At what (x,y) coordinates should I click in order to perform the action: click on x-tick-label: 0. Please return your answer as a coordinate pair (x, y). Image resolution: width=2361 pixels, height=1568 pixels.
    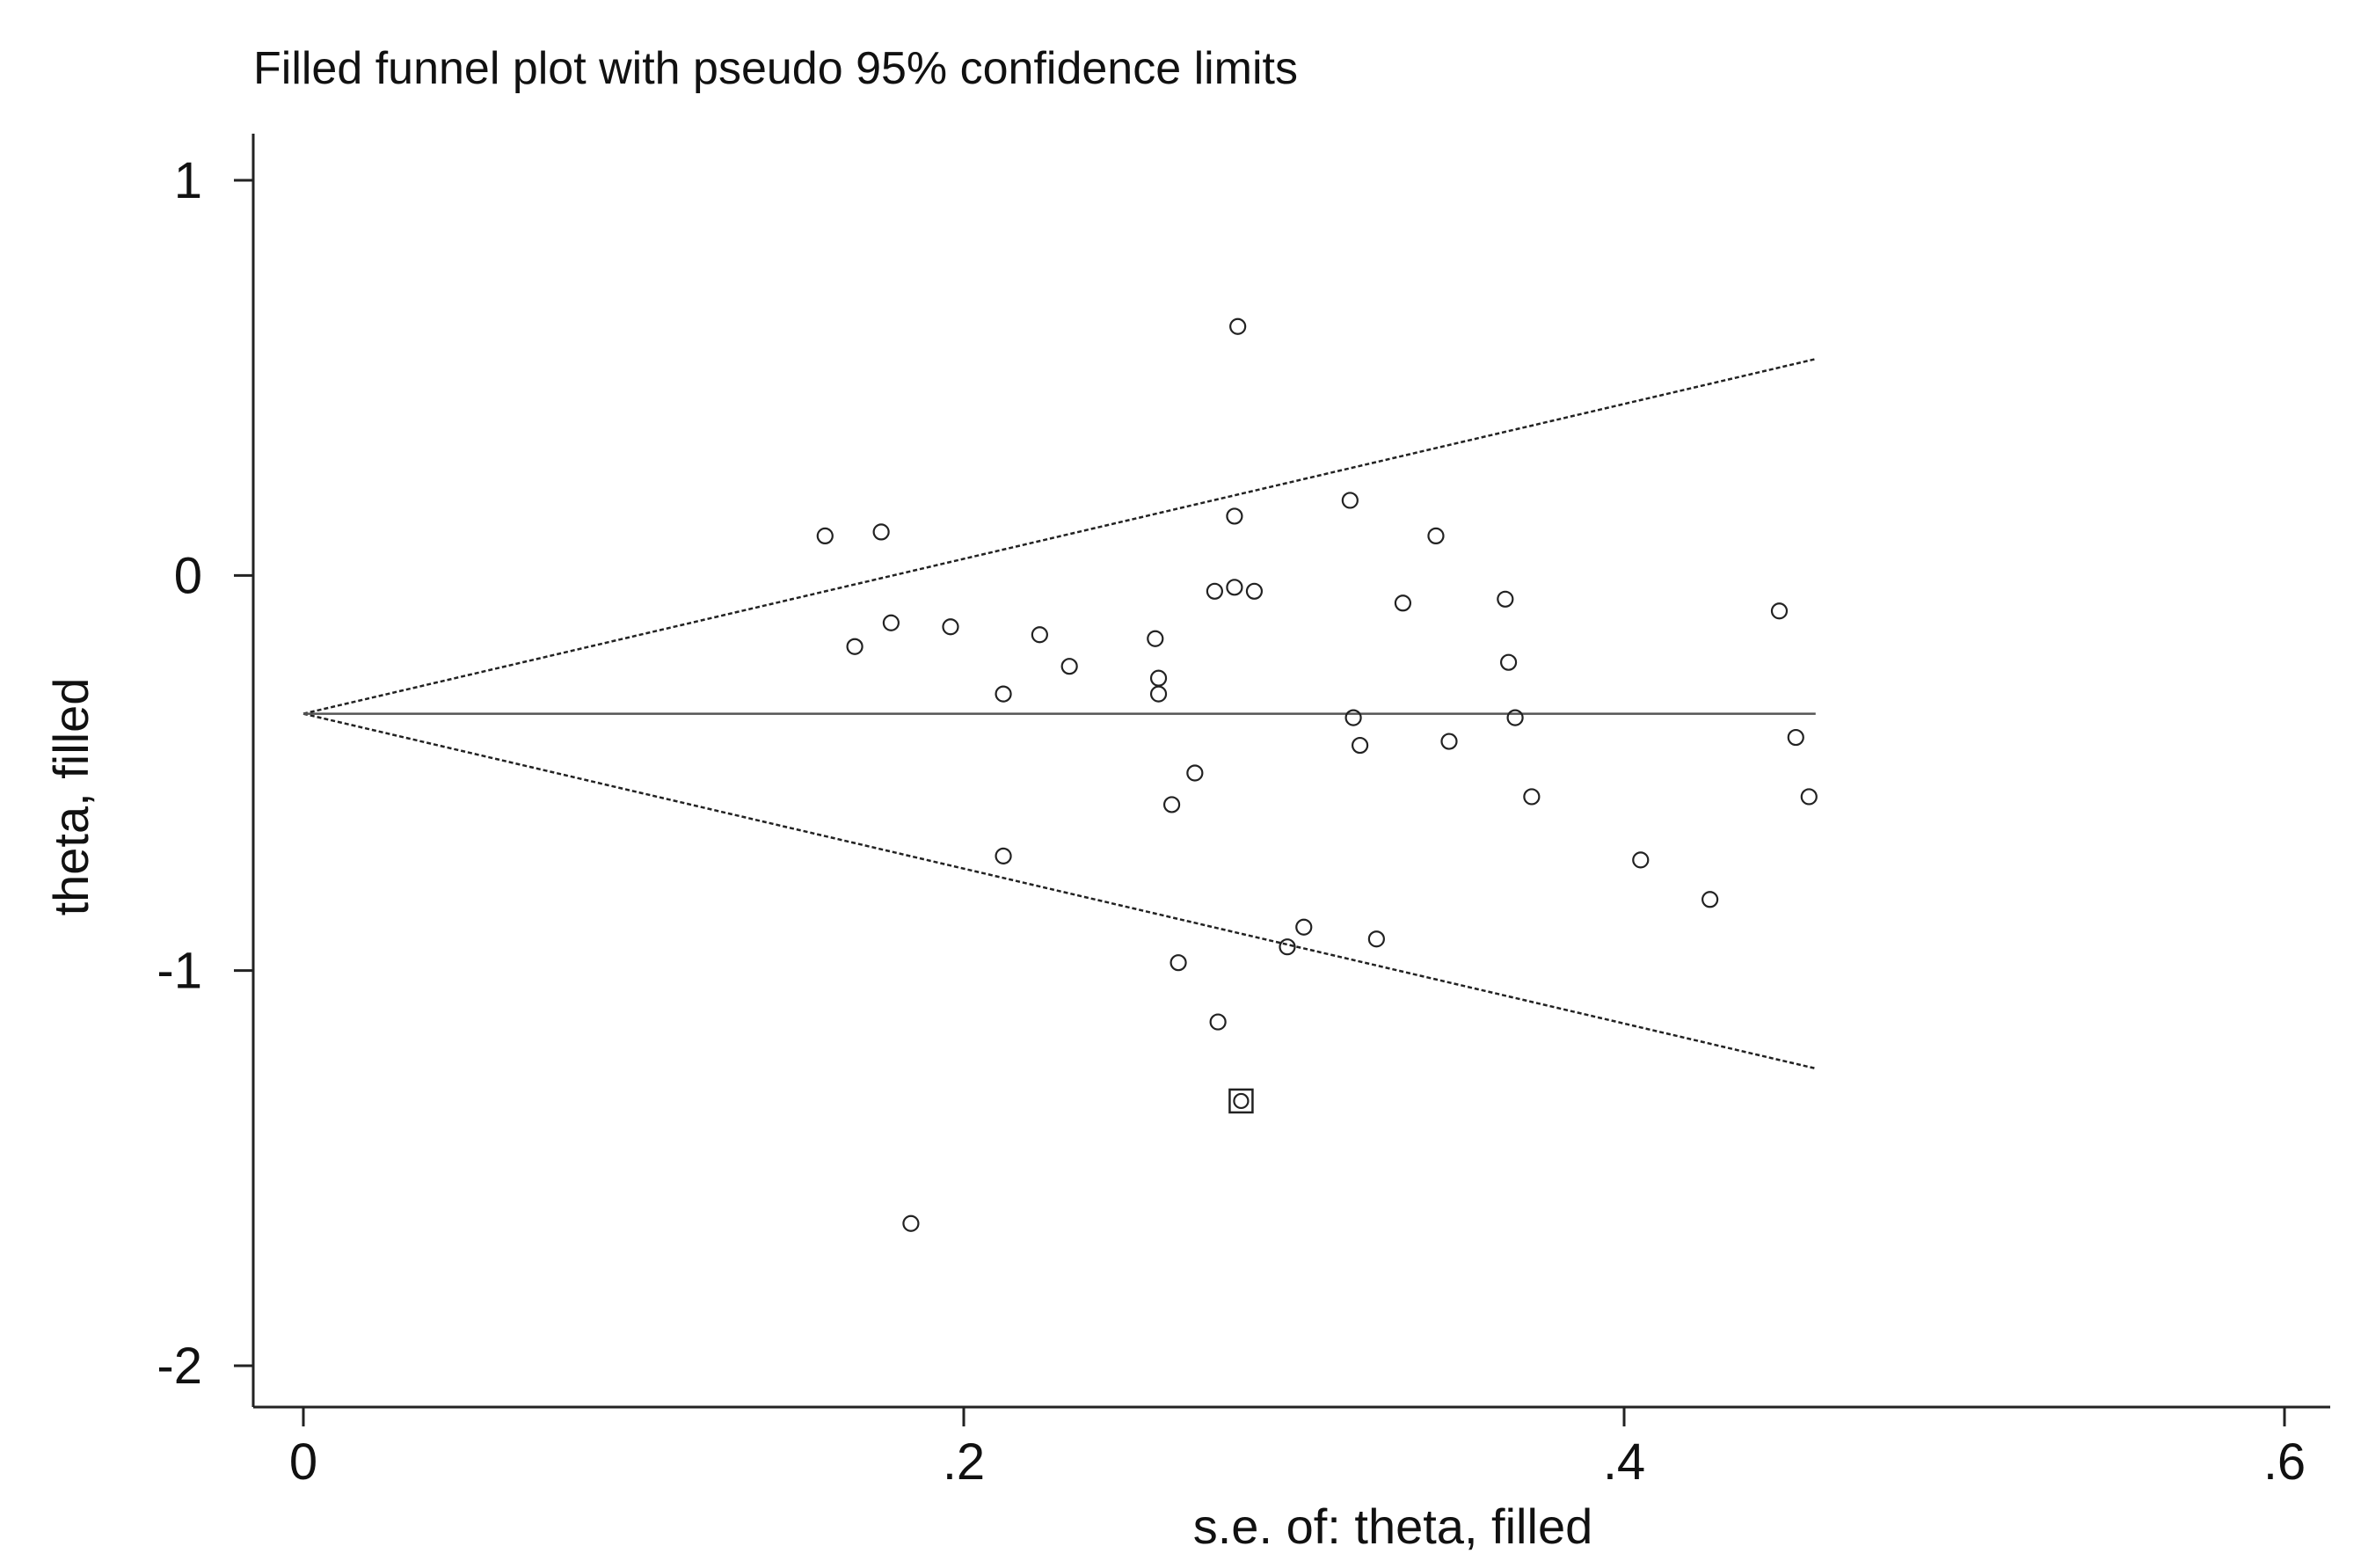
    Looking at the image, I should click on (303, 1462).